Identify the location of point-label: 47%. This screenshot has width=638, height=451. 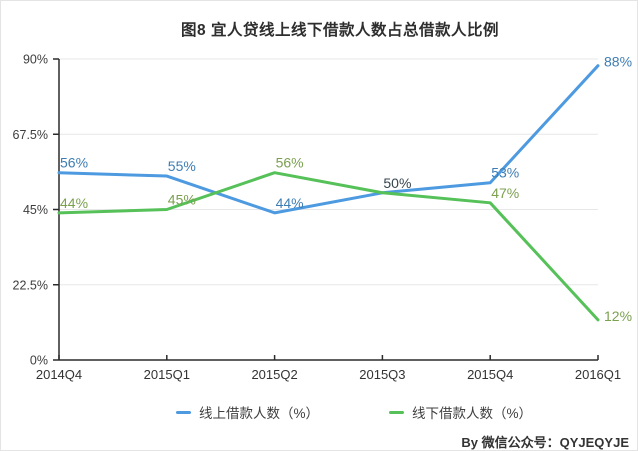
(505, 193).